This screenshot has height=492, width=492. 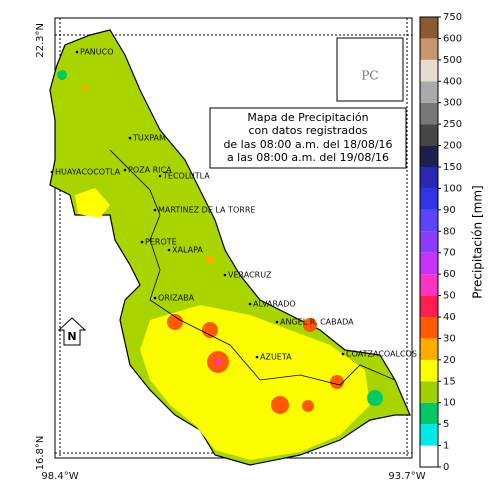 What do you see at coordinates (446, 446) in the screenshot?
I see `colorbar-tick-label: 1` at bounding box center [446, 446].